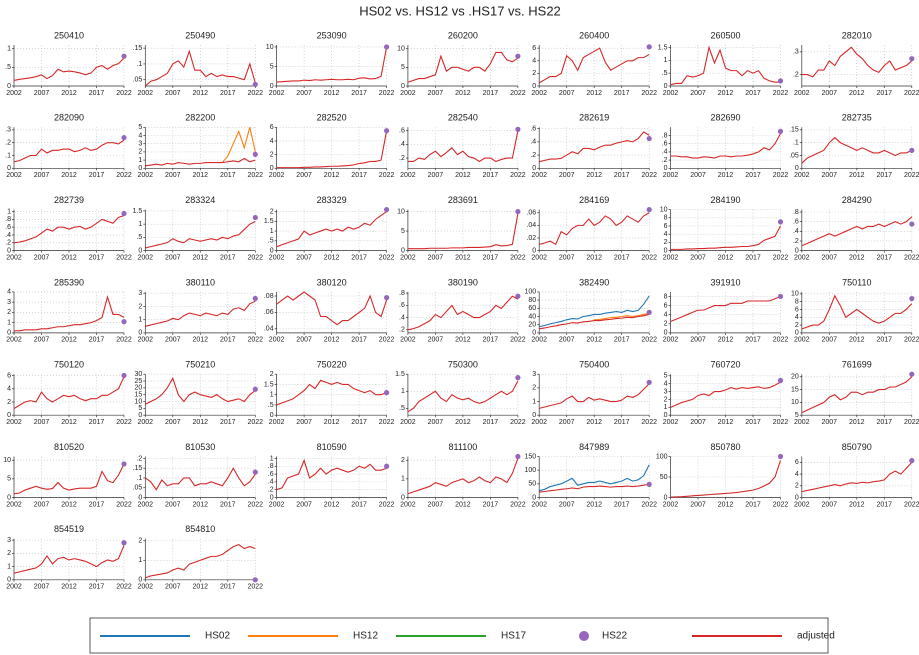 The height and width of the screenshot is (655, 919). I want to click on panel-title: 847989, so click(594, 447).